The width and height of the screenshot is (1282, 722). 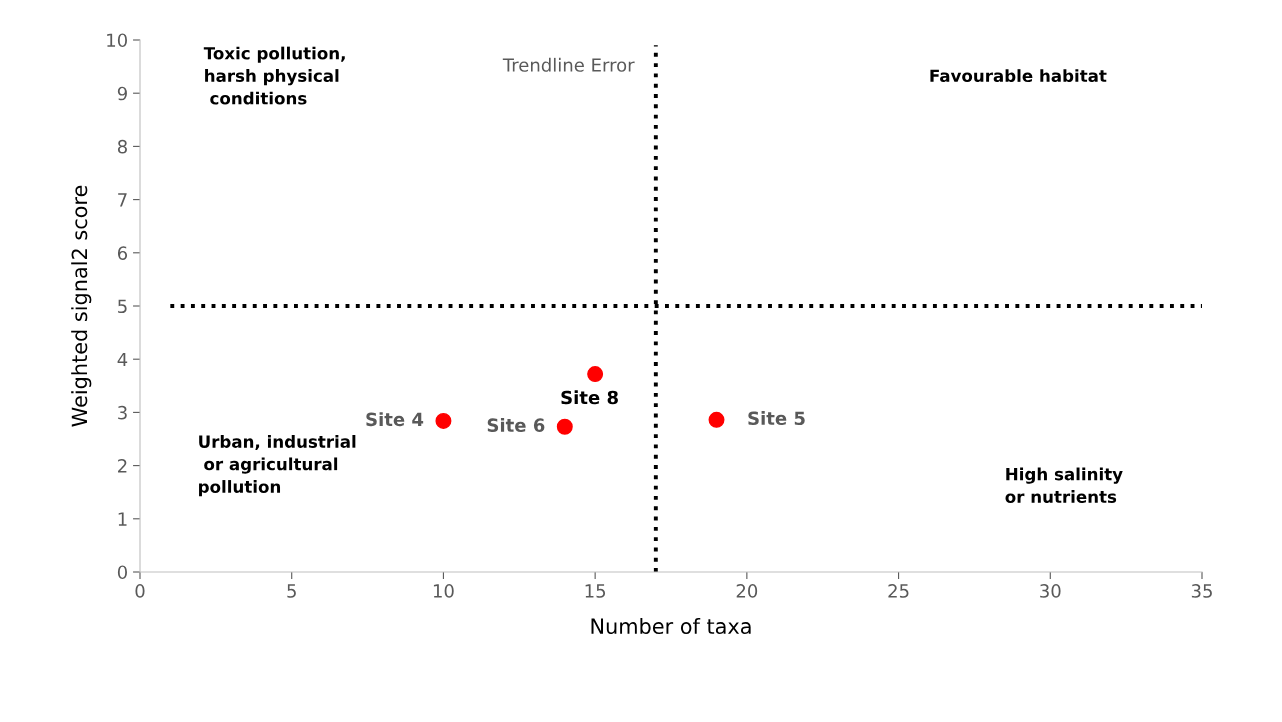 I want to click on annotation: Toxic pollution, harsh physical conditions, so click(x=274, y=75).